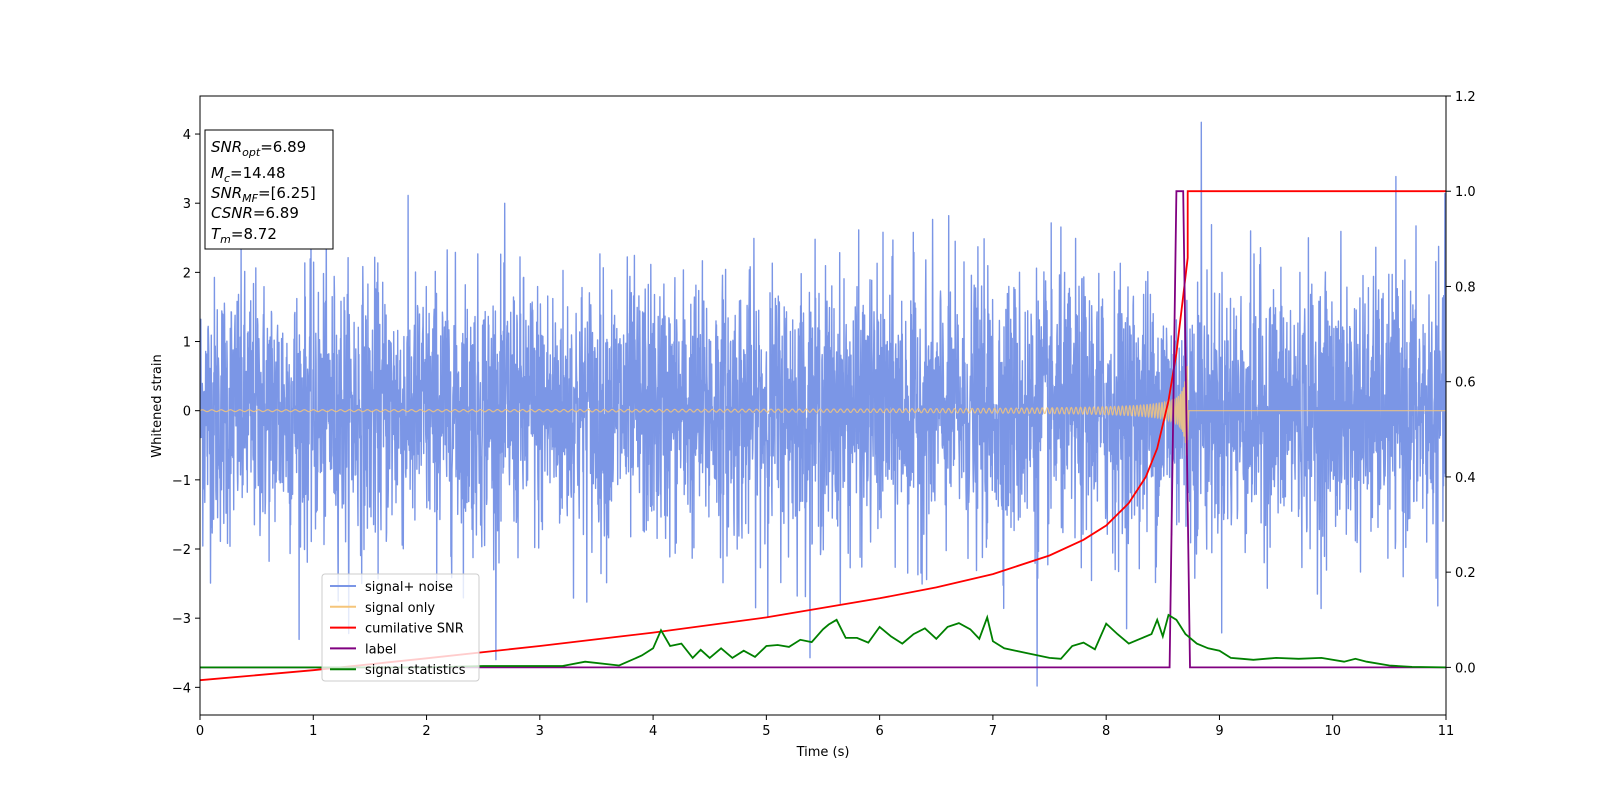  I want to click on info-line-3-symbol: CSNR, so click(232, 213).